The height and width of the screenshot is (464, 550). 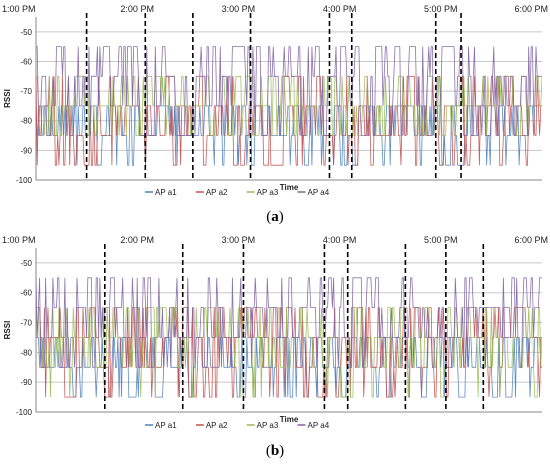 I want to click on panel-label-letter: a, so click(x=275, y=217).